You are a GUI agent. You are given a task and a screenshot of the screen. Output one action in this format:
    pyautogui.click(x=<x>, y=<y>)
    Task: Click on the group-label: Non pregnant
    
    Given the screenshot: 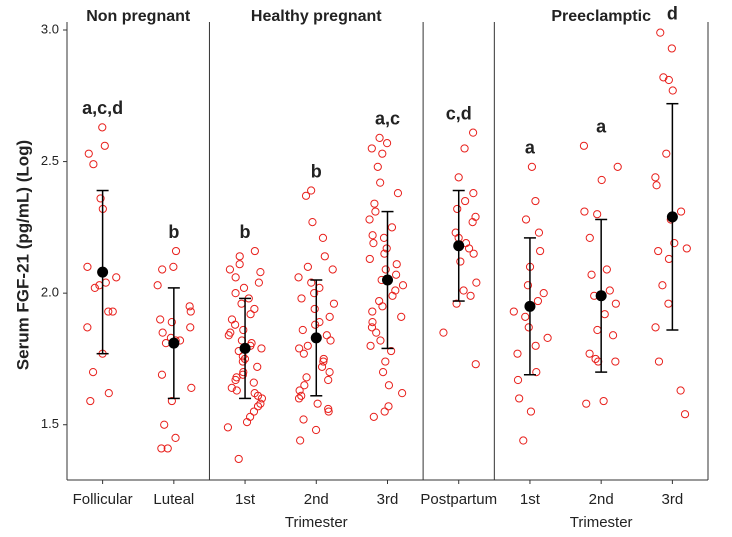 What is the action you would take?
    pyautogui.click(x=138, y=16)
    